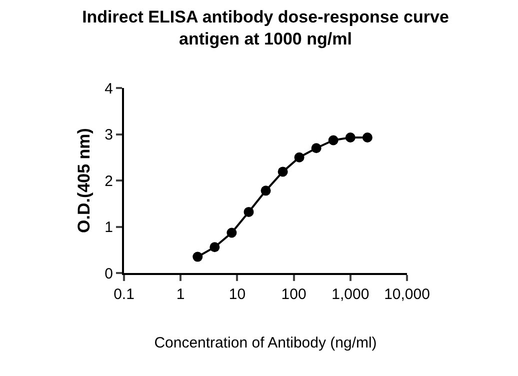 The image size is (518, 376). What do you see at coordinates (237, 294) in the screenshot?
I see `x-tick-label: 10` at bounding box center [237, 294].